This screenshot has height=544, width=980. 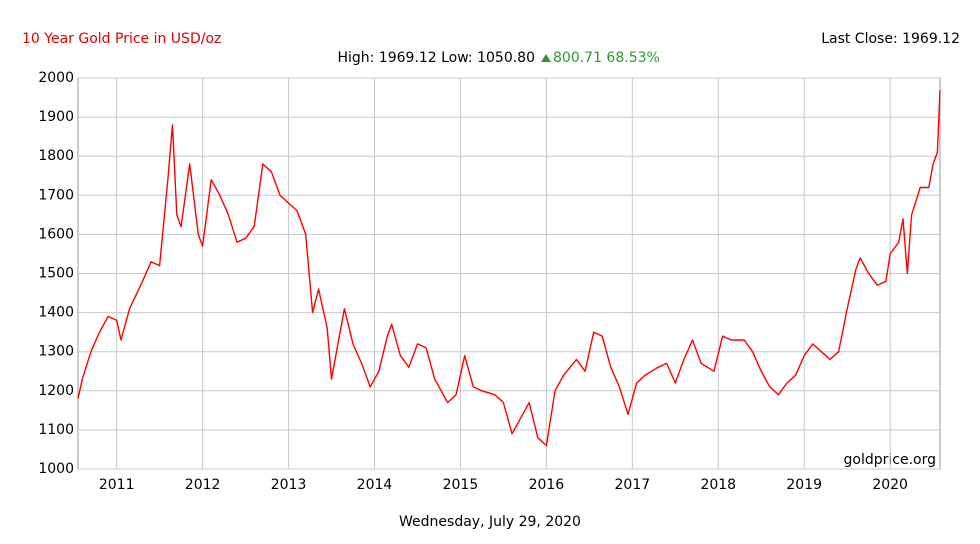 I want to click on y-tick-label: 1000, so click(x=56, y=469).